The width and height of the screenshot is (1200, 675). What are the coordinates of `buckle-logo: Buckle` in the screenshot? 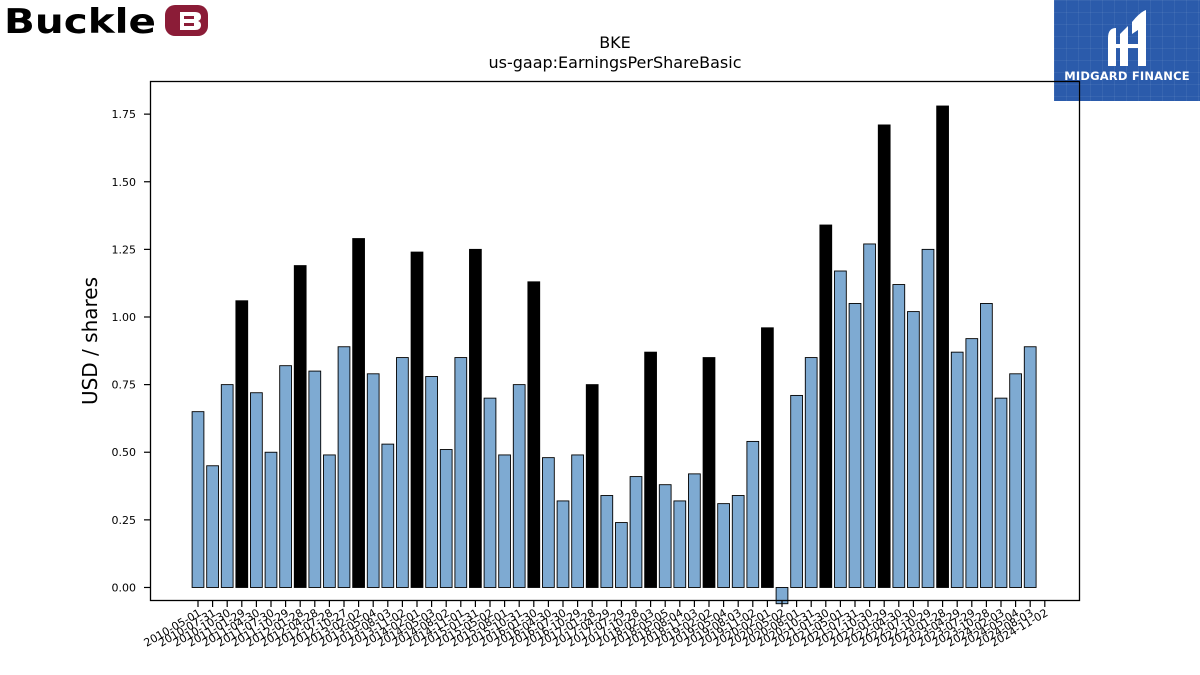 It's located at (106, 21).